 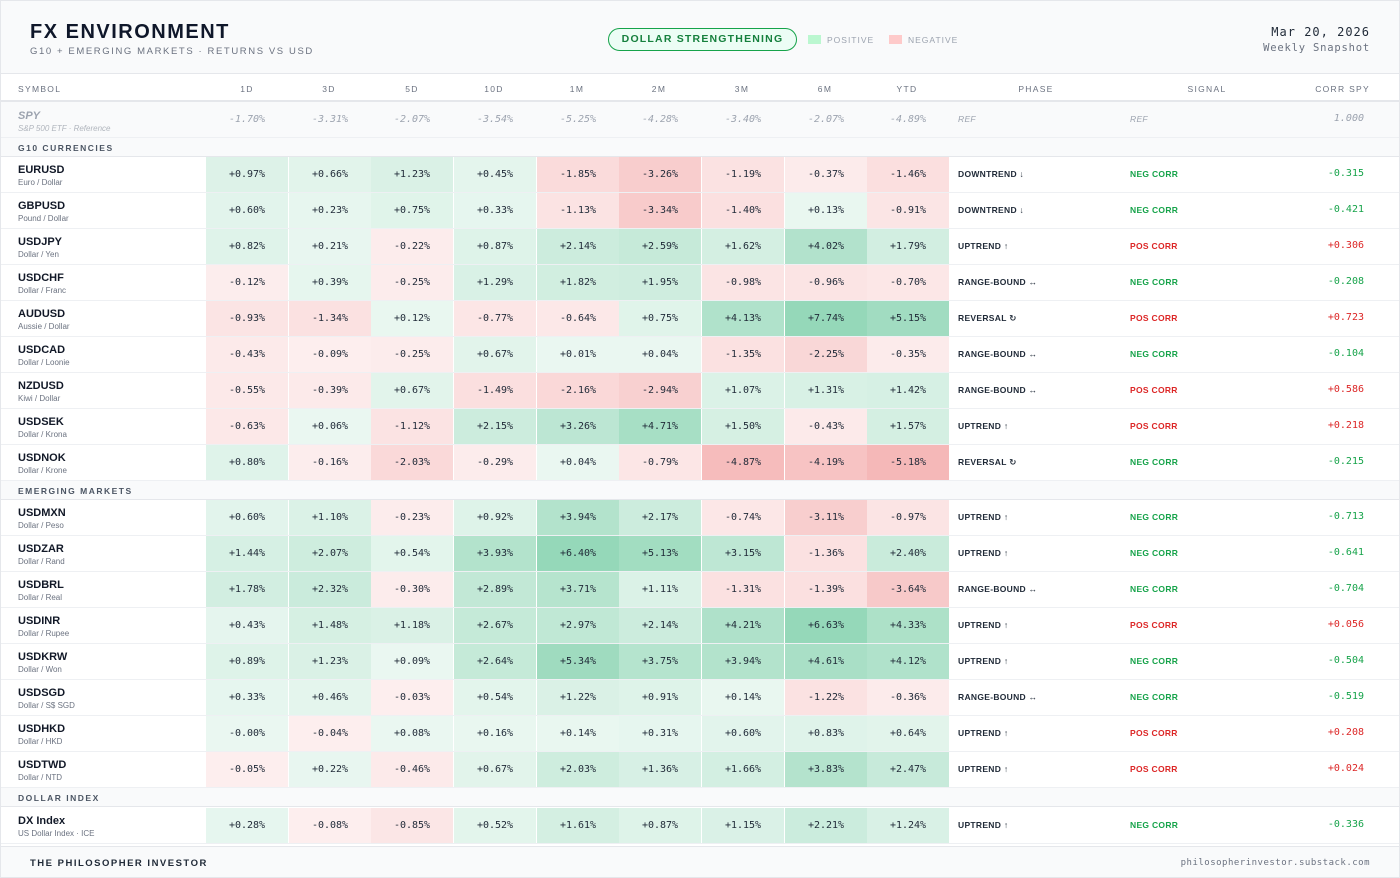 What do you see at coordinates (578, 769) in the screenshot?
I see `return-cell: +2.03%` at bounding box center [578, 769].